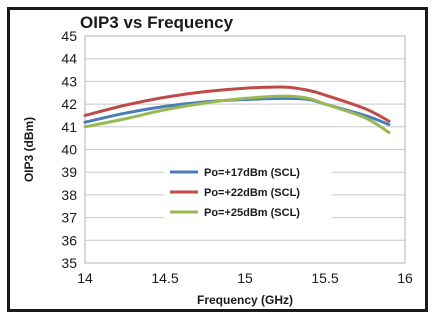 This screenshot has width=441, height=322. What do you see at coordinates (69, 104) in the screenshot?
I see `y-tick-label: 42` at bounding box center [69, 104].